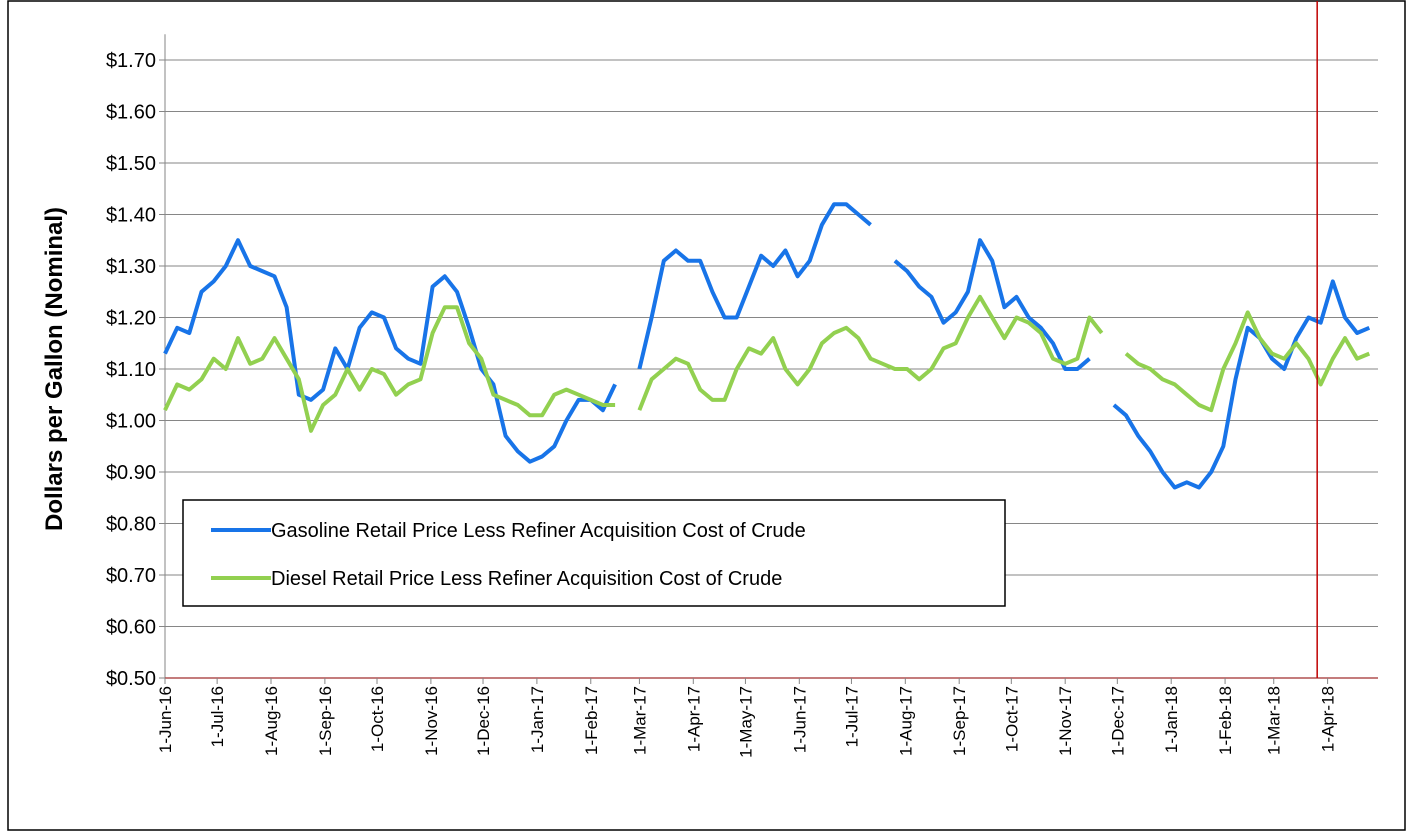  Describe the element at coordinates (693, 719) in the screenshot. I see `x-tick-label: 1-Apr-17` at that location.